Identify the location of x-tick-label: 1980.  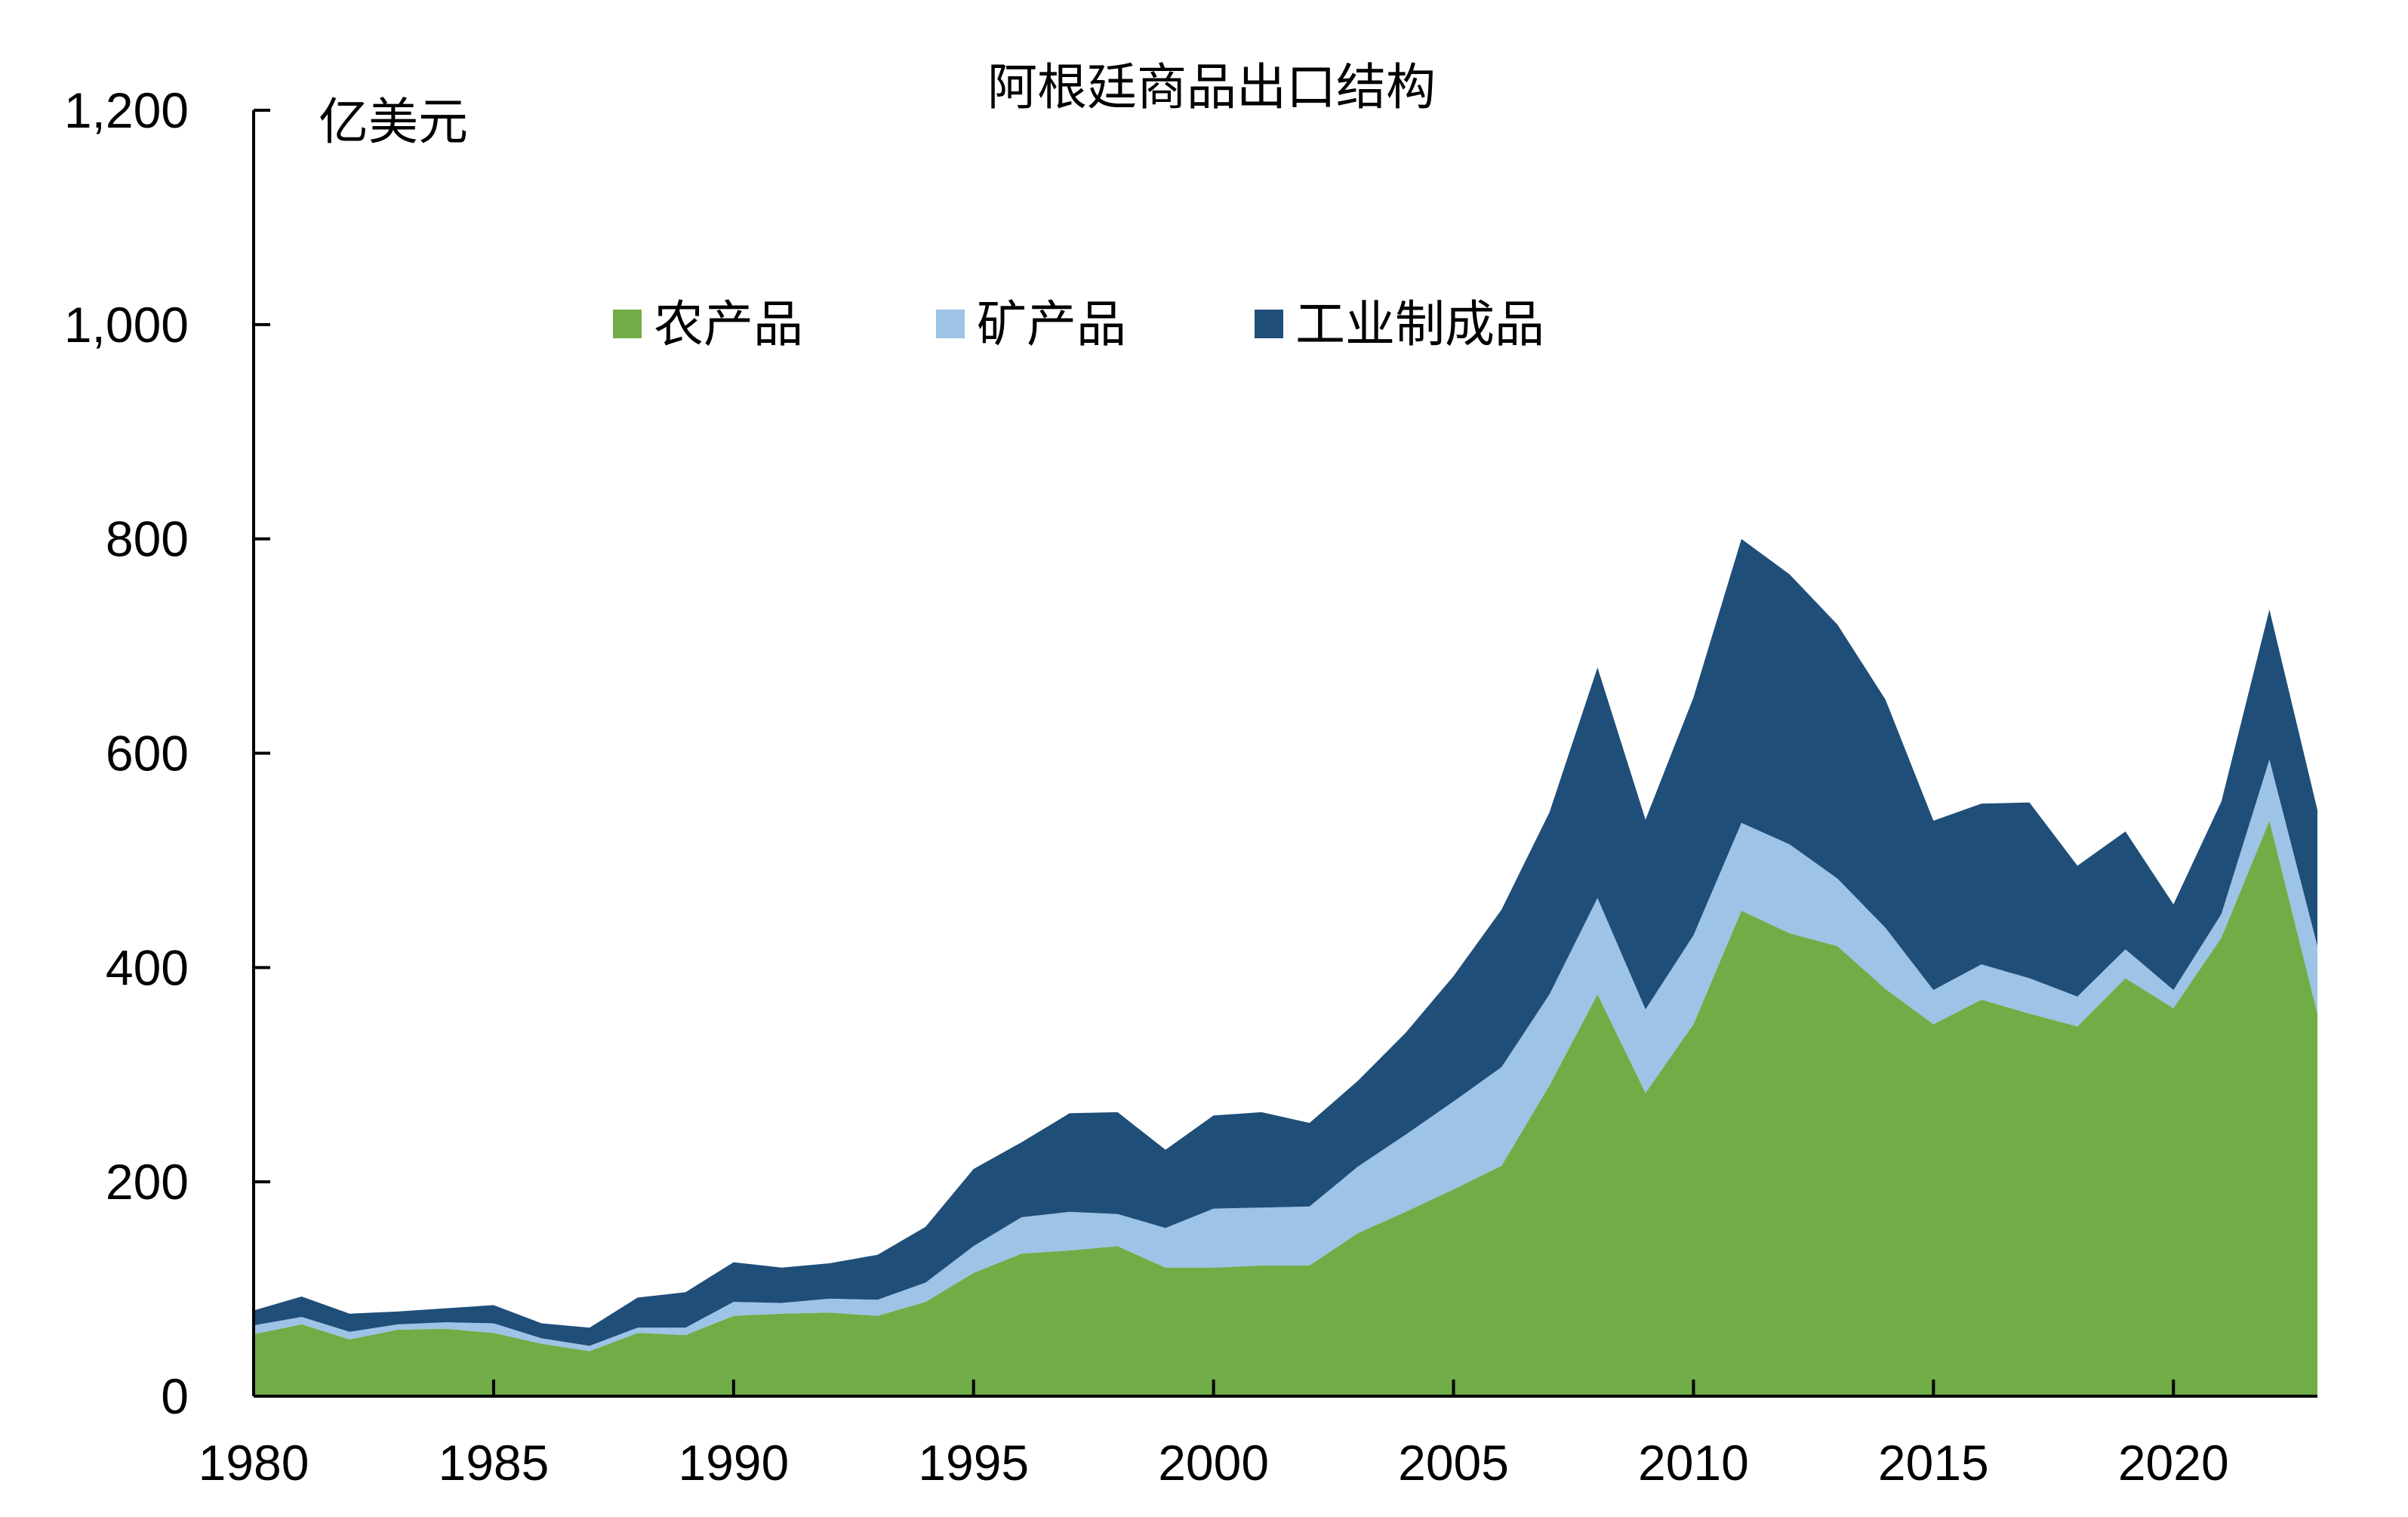
(254, 1463).